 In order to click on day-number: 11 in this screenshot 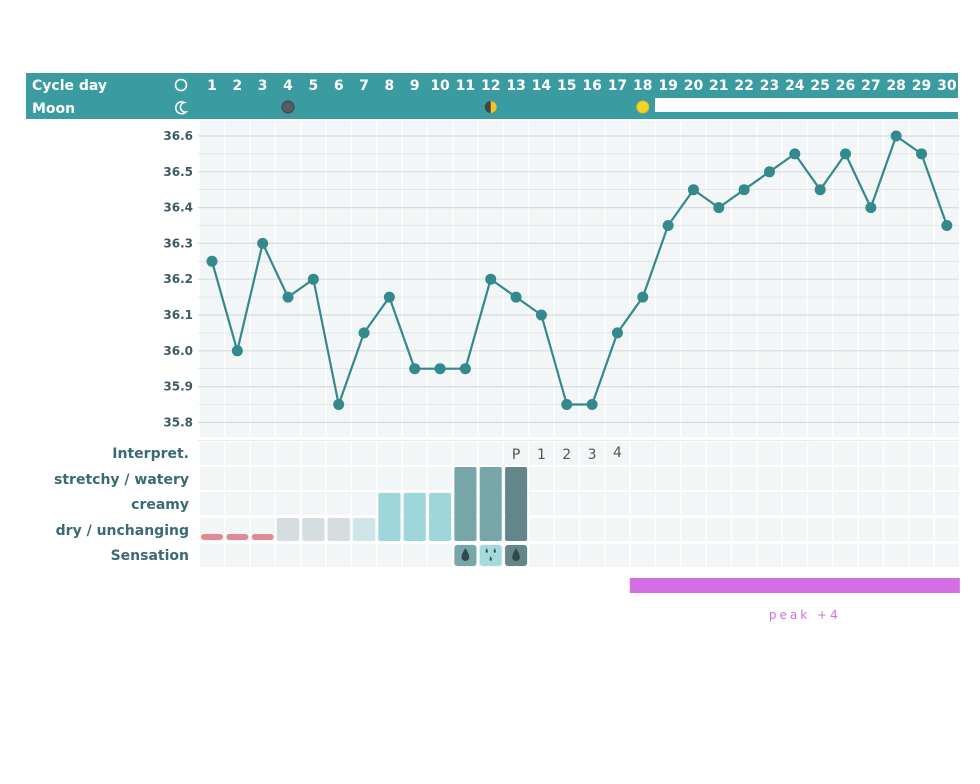, I will do `click(465, 86)`.